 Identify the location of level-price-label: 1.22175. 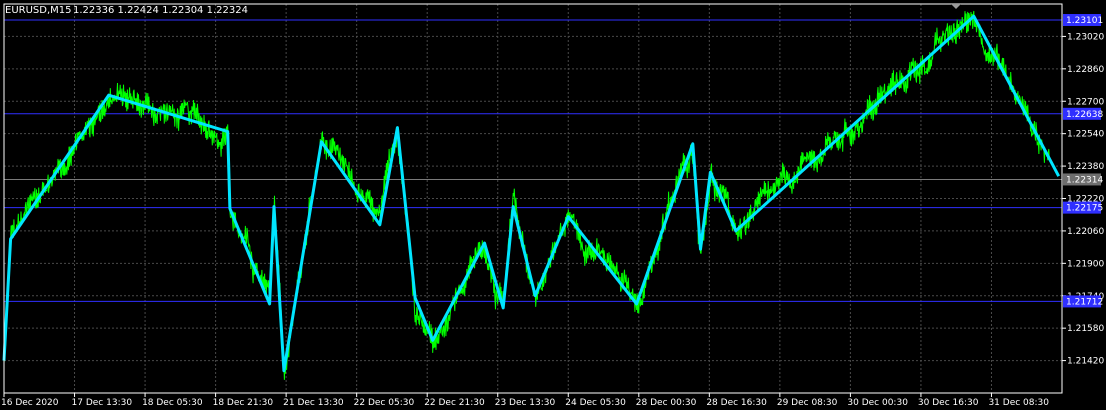
(1084, 209).